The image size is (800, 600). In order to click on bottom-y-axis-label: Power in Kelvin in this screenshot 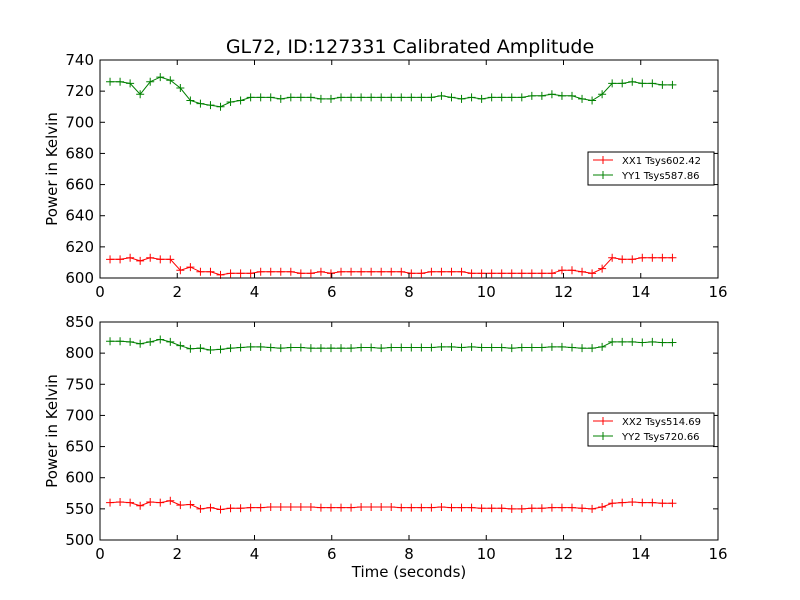, I will do `click(52, 431)`.